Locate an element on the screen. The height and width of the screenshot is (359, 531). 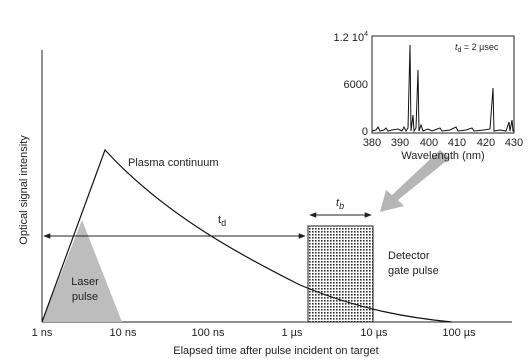
tb-label: tb is located at coordinates (340, 204).